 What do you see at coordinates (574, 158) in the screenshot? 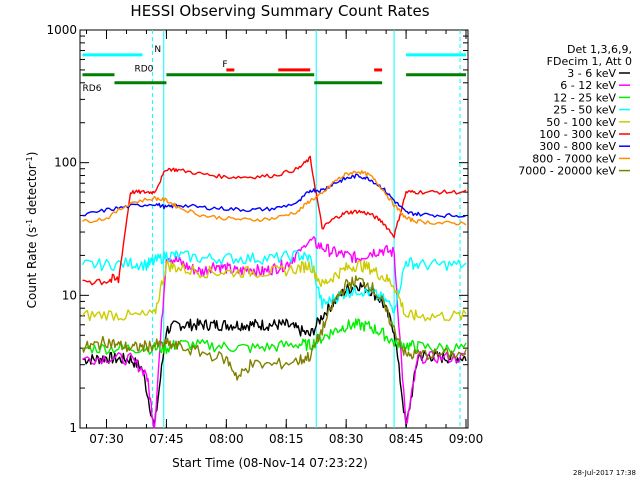
I see `legend-label: 800 - 7000 keV` at bounding box center [574, 158].